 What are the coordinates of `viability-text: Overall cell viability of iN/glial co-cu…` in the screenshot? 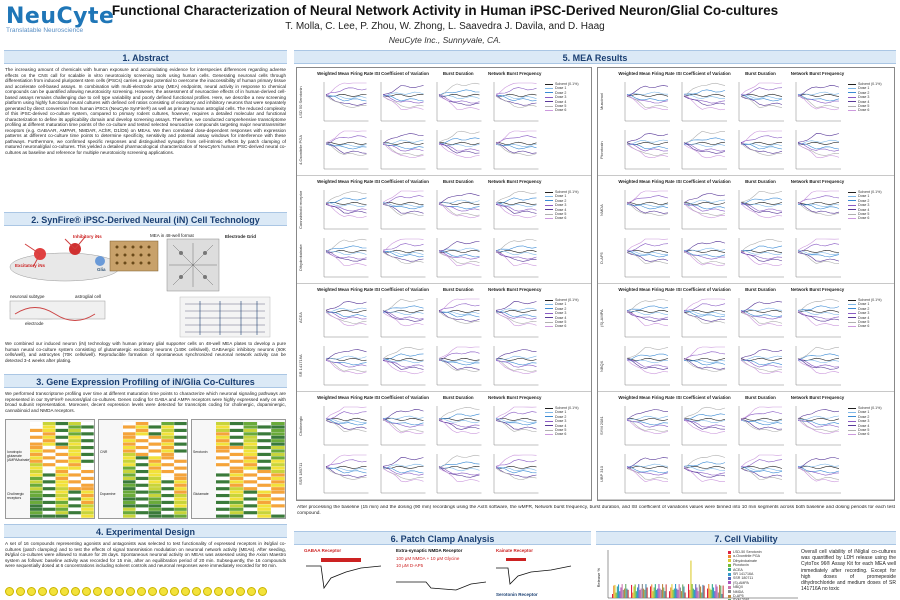 It's located at (848, 571).